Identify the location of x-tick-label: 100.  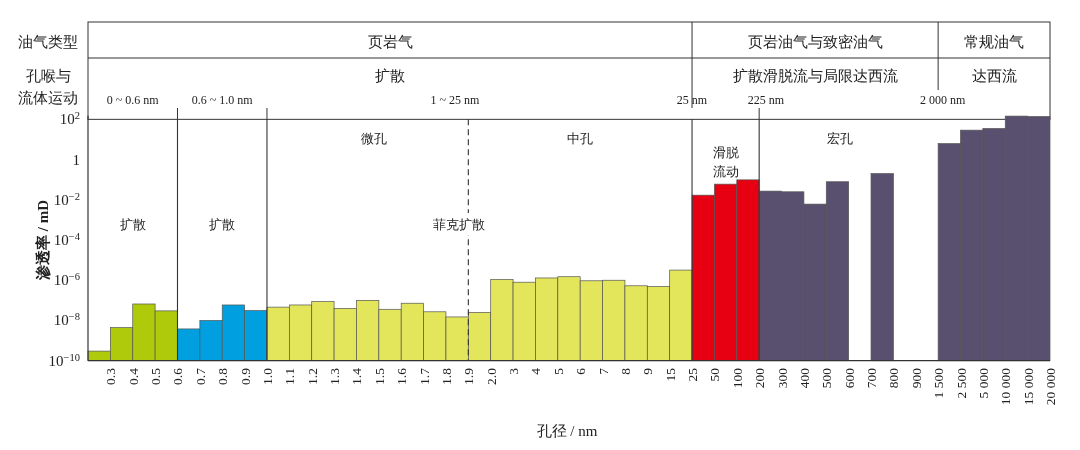
(737, 378).